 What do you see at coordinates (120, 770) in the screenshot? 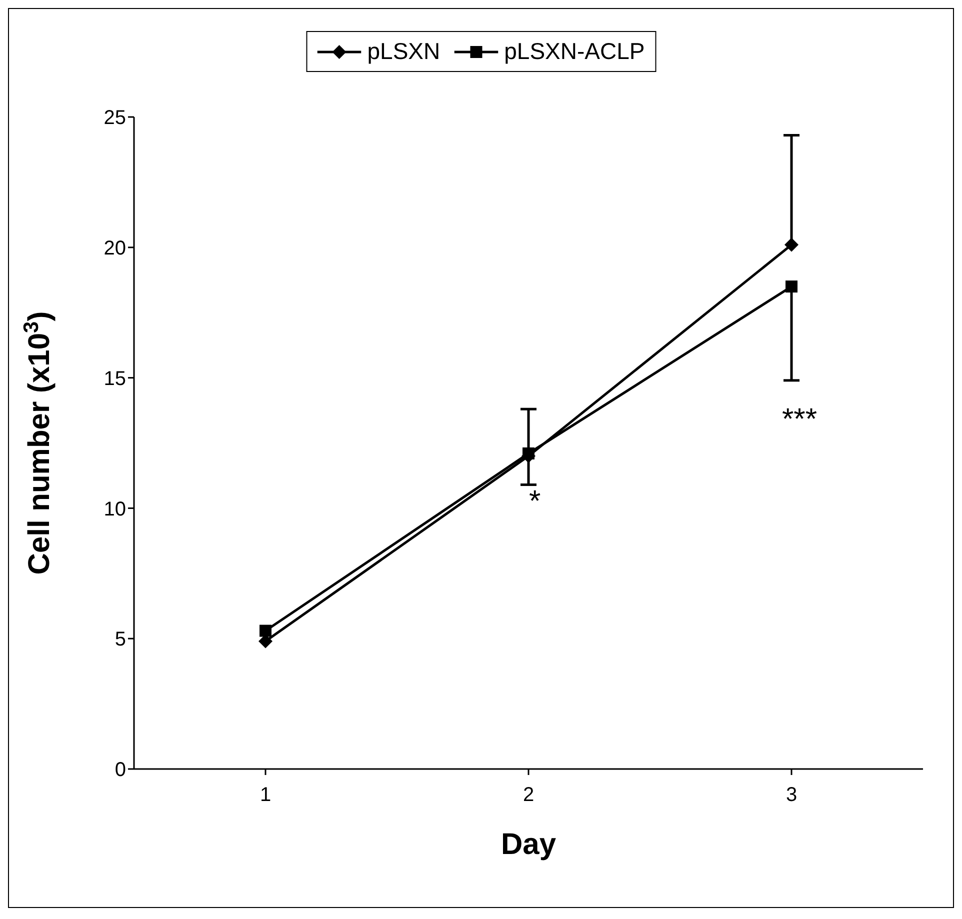
I see `y-tick-label: 0` at bounding box center [120, 770].